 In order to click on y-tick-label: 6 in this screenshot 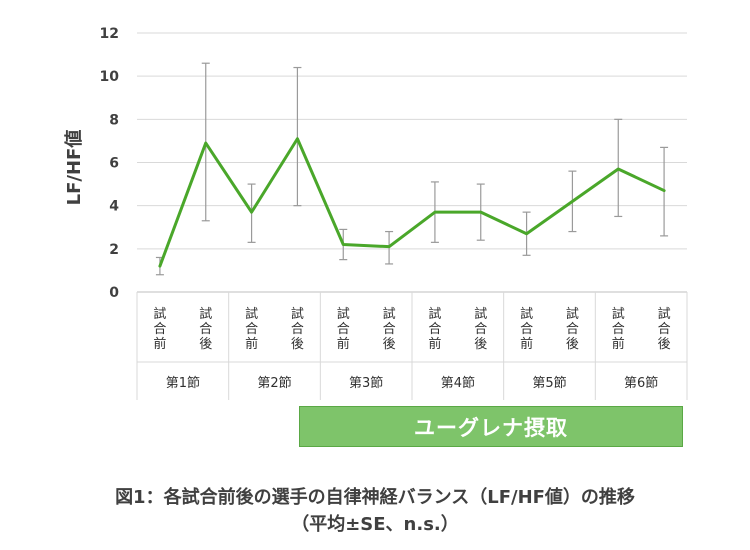, I will do `click(114, 164)`.